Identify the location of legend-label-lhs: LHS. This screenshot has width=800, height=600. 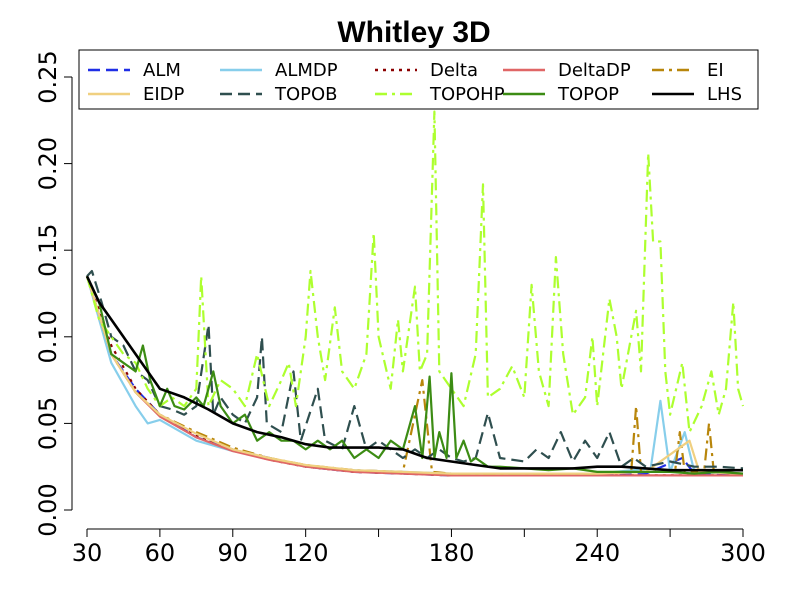
(724, 94).